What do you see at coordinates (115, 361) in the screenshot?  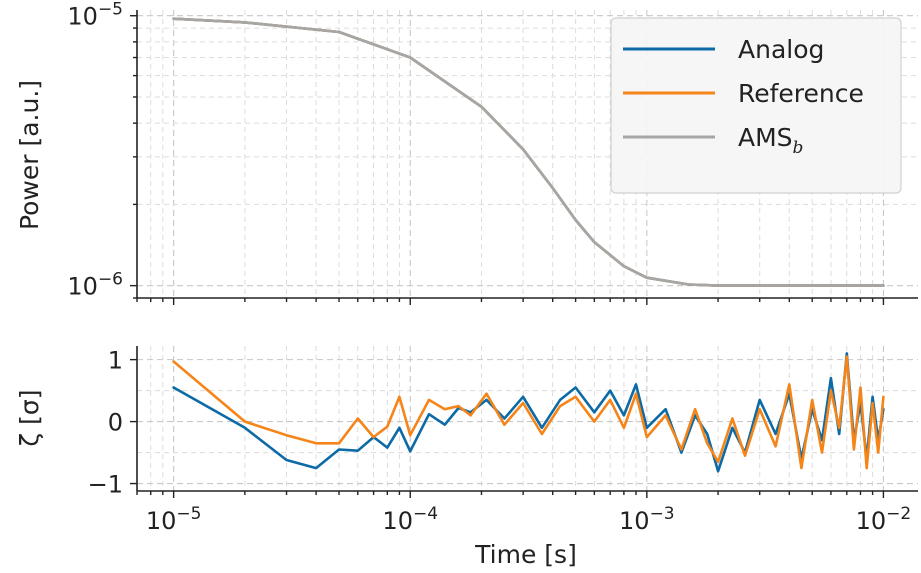 I see `bottom-y-tick-label: 1` at bounding box center [115, 361].